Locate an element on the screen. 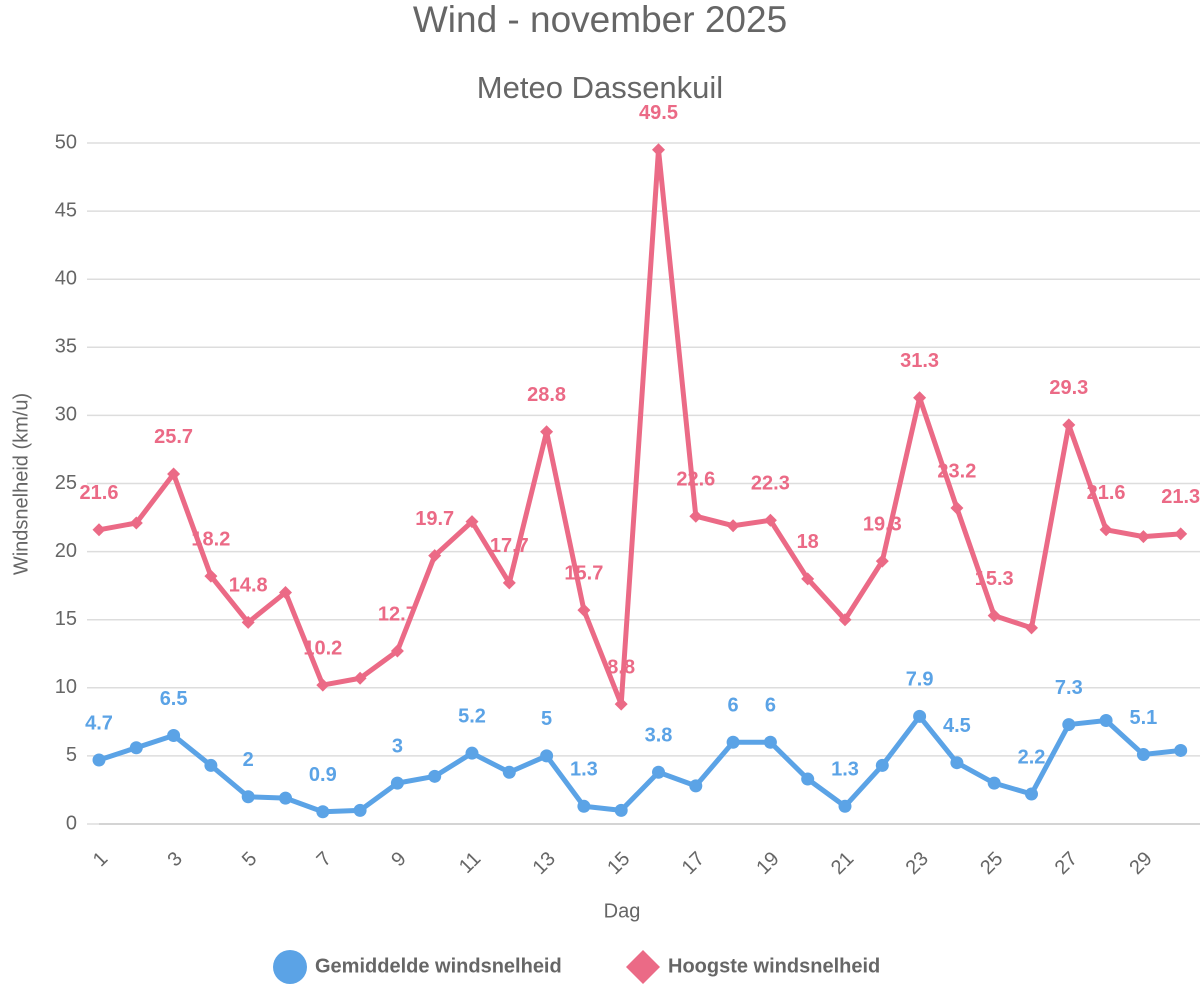  data-label: 28.8 is located at coordinates (546, 395).